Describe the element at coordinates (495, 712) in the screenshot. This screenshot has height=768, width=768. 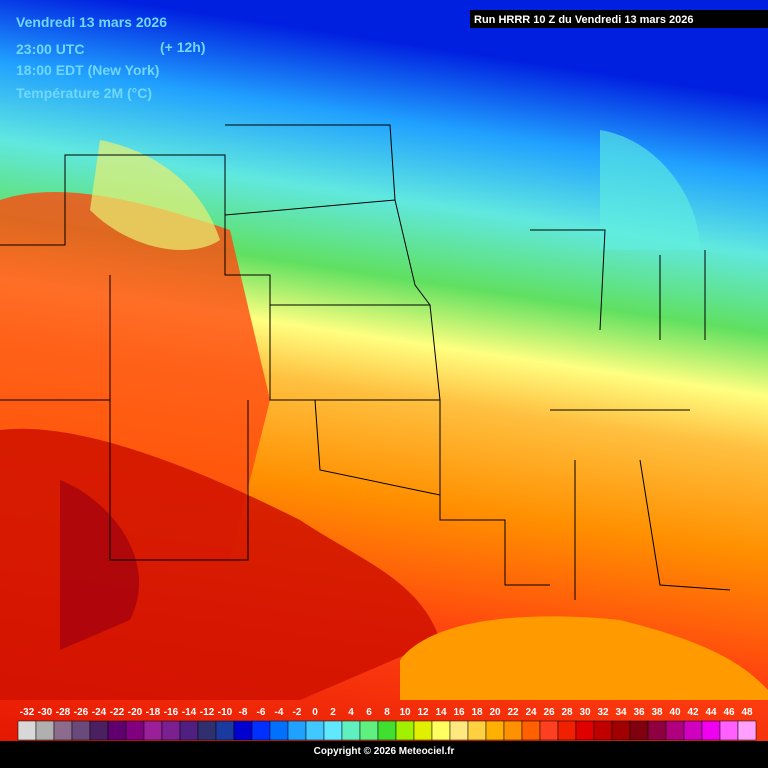
I see `legend-label: 20` at that location.